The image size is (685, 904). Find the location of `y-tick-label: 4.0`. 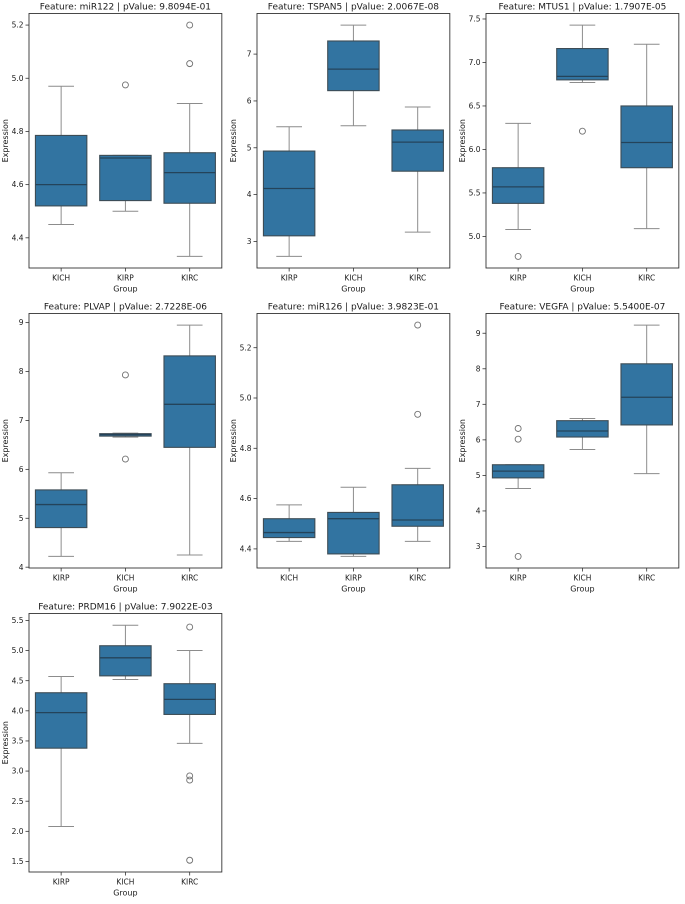

y-tick-label: 4.0 is located at coordinates (18, 710).